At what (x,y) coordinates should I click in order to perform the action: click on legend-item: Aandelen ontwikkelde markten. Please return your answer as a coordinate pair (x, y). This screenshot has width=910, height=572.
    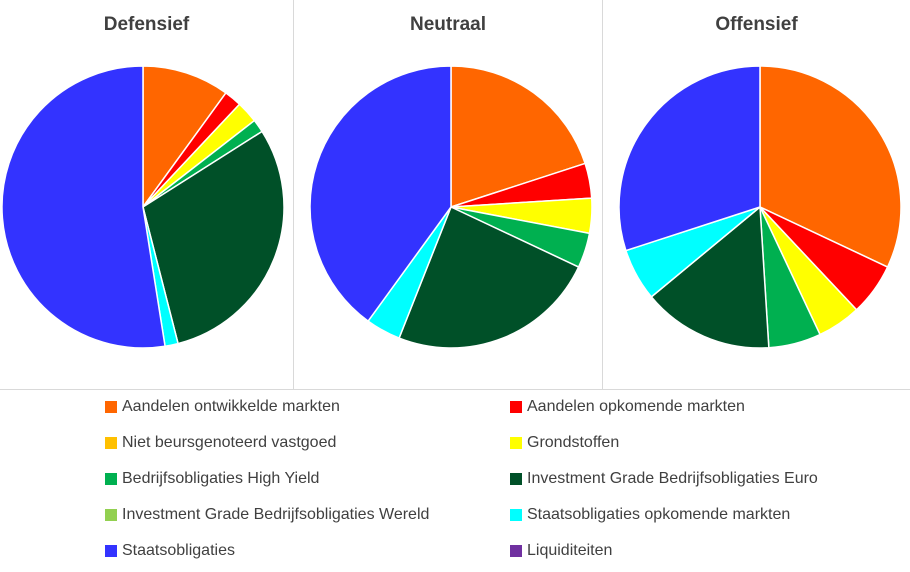
    Looking at the image, I should click on (222, 407).